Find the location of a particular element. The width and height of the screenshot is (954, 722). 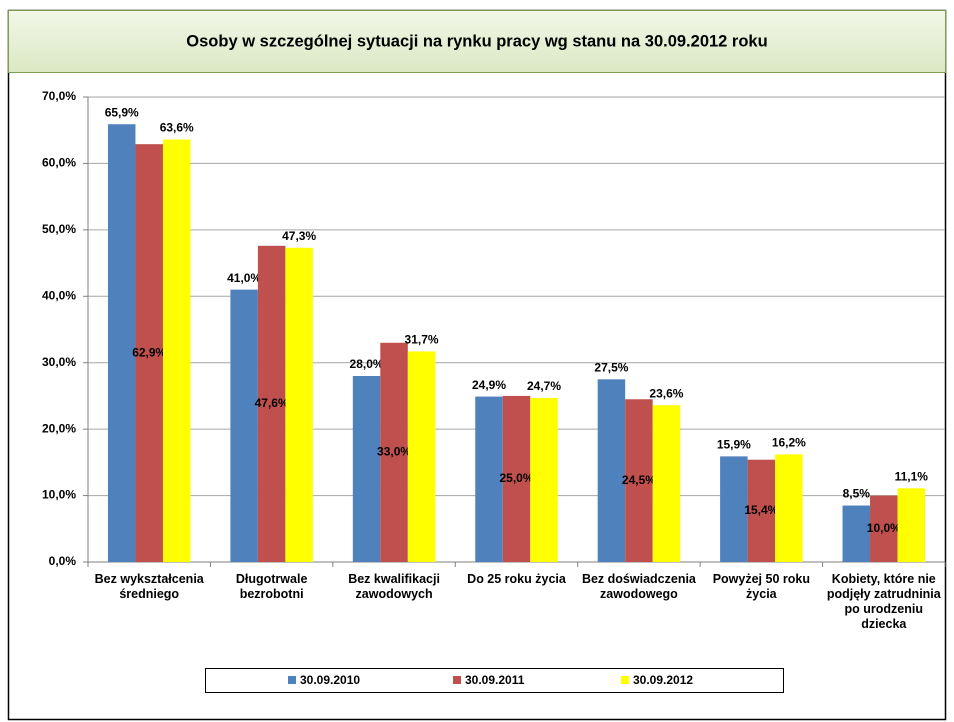

legend-box is located at coordinates (494, 680).